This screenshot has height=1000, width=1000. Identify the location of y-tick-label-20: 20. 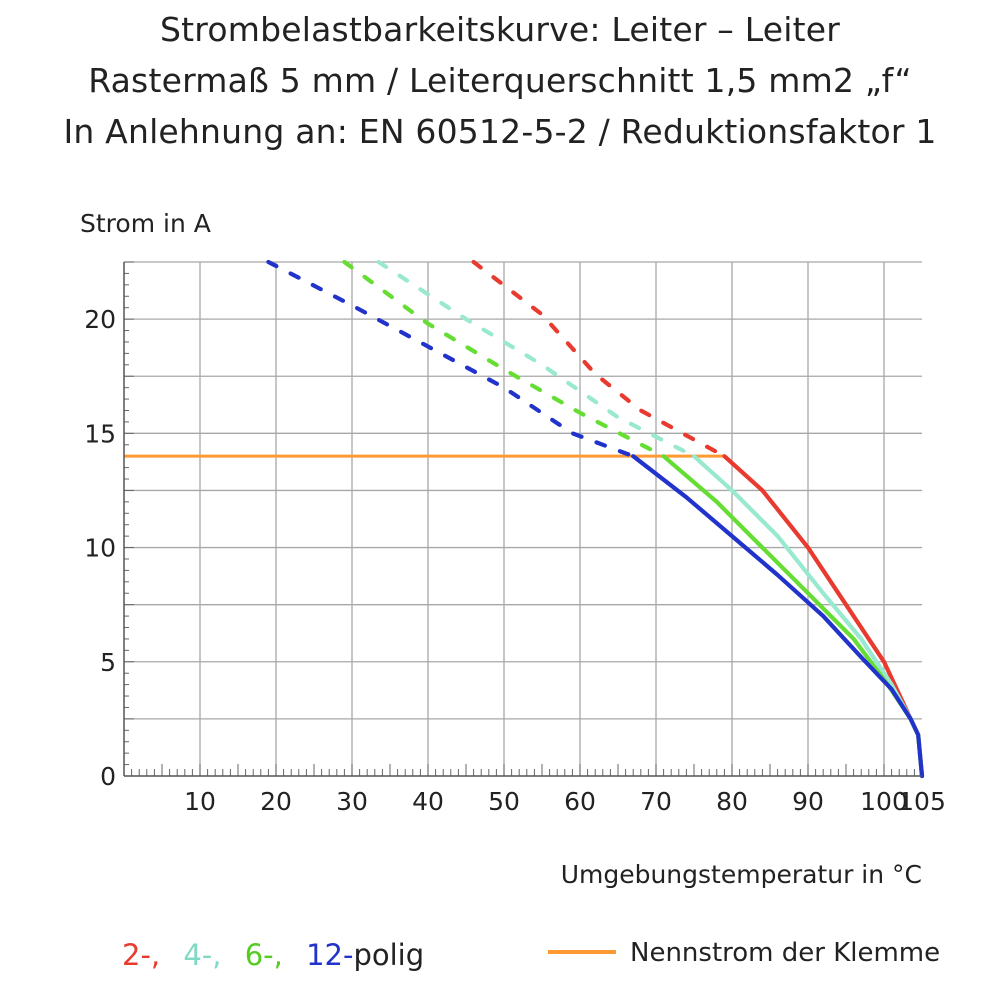
(100, 319).